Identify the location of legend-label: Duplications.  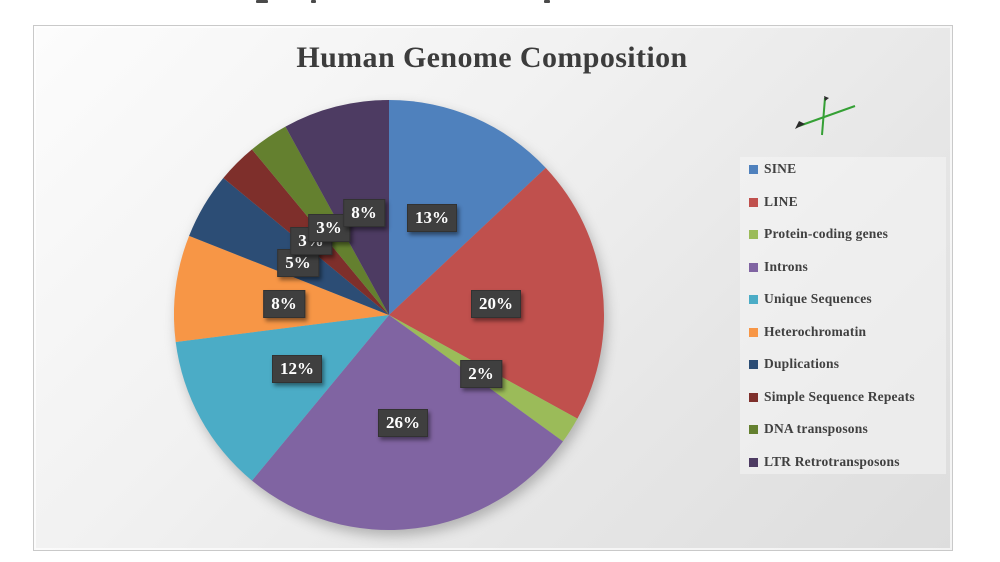
(802, 364).